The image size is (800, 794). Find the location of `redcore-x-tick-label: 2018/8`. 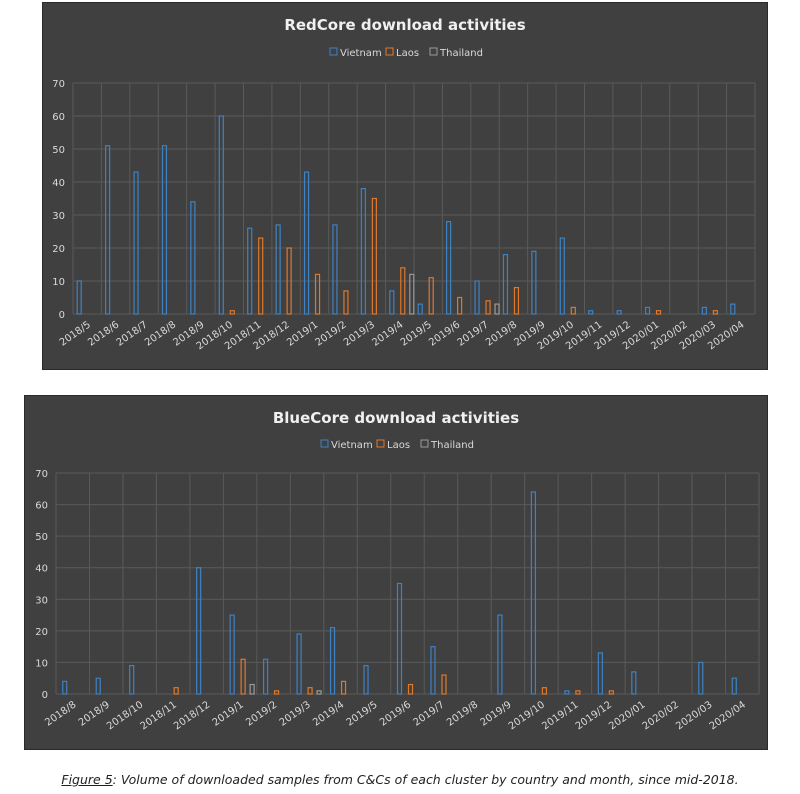

redcore-x-tick-label: 2018/8 is located at coordinates (160, 333).